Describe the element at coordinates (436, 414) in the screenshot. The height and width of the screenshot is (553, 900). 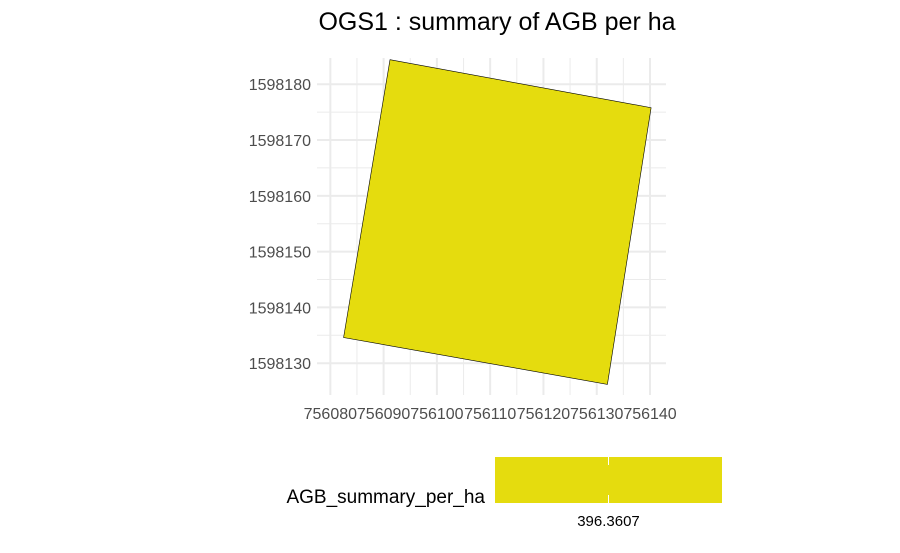
I see `x-tick-label: 756100` at that location.